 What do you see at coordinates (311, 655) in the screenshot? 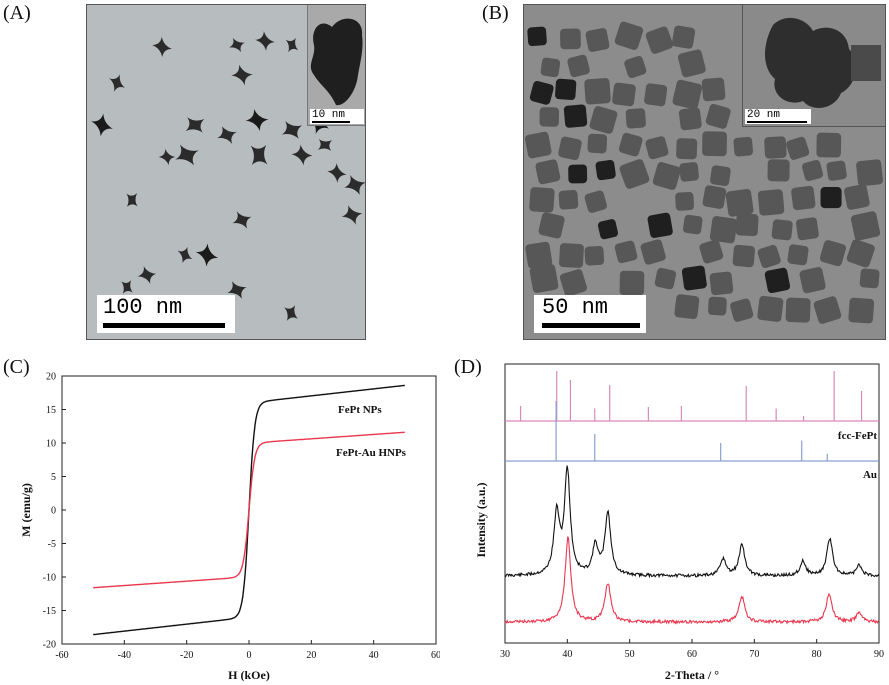
I see `chart-c-xtick-label: 20` at bounding box center [311, 655].